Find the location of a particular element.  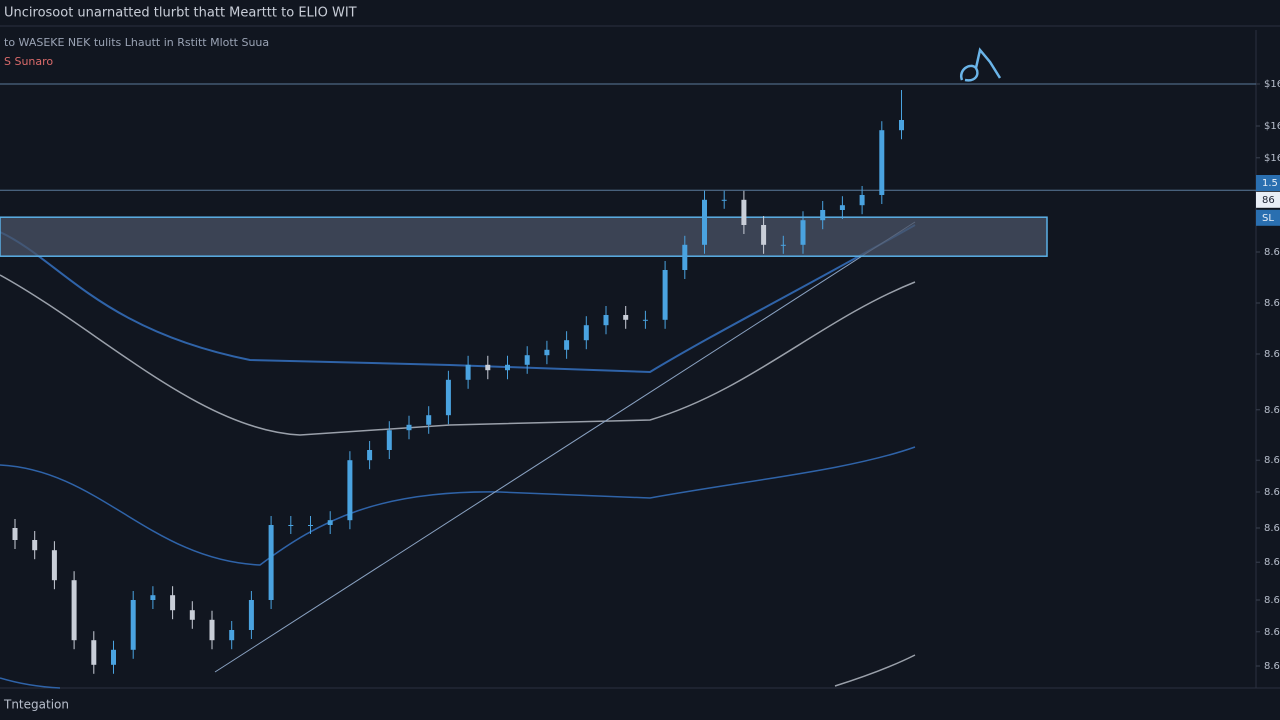

price-tag-label: 1.5 is located at coordinates (1270, 183).